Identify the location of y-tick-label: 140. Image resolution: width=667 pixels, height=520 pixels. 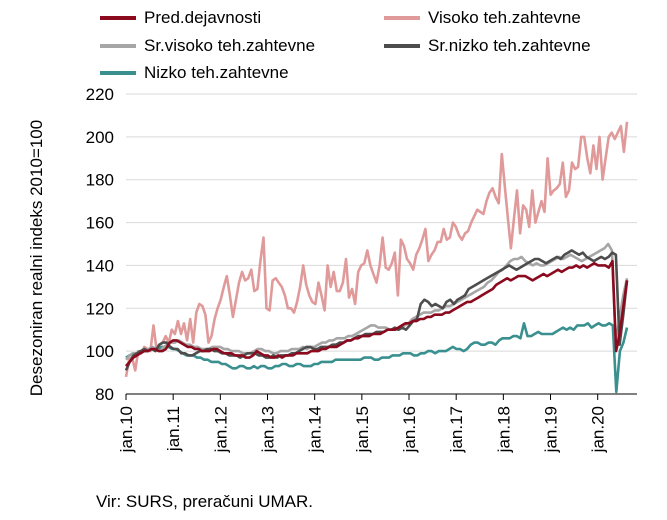
(100, 265).